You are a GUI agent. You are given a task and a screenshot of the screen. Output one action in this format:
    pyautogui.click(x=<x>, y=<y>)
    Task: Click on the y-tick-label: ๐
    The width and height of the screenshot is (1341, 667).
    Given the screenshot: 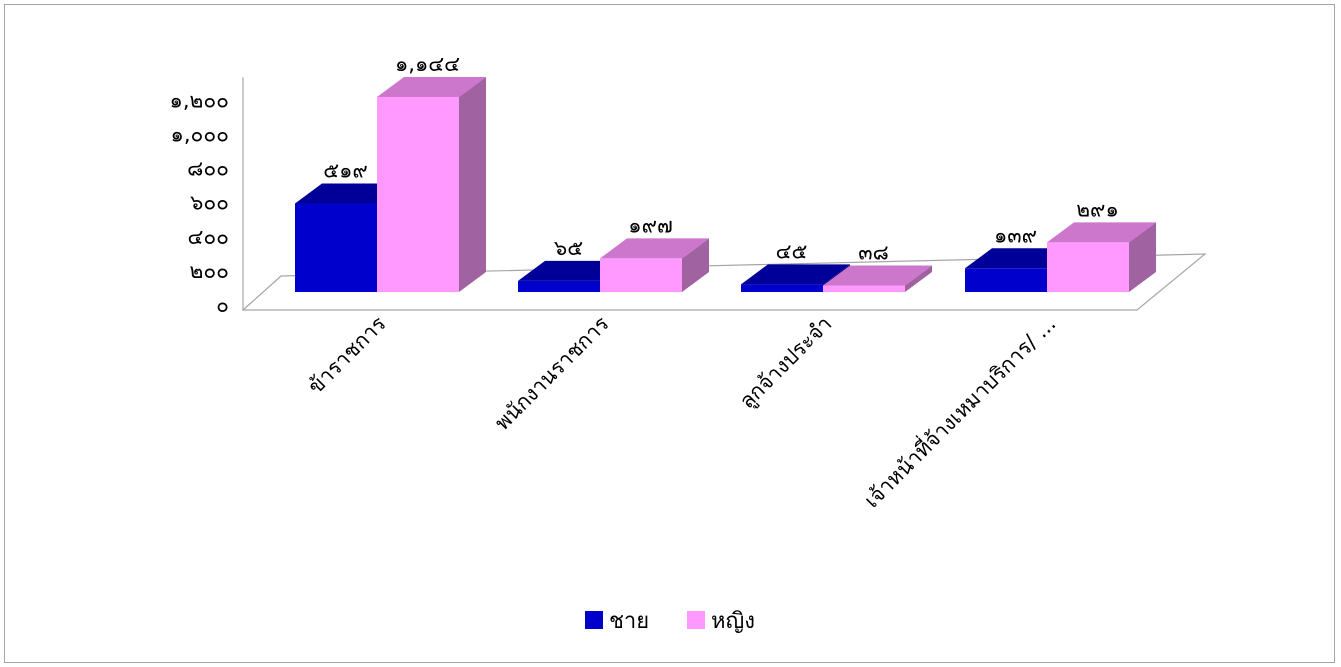 What is the action you would take?
    pyautogui.click(x=222, y=305)
    